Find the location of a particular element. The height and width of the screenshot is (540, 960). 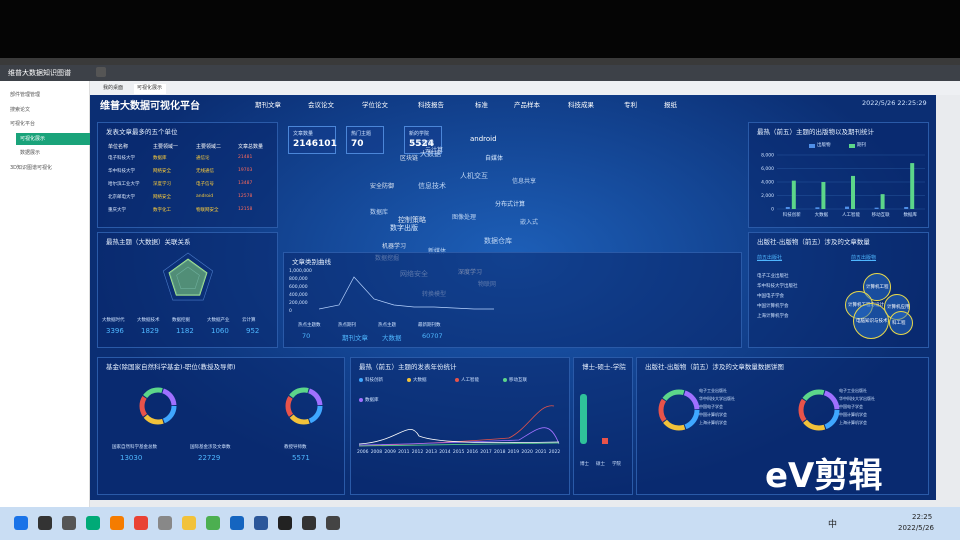

tab: 可视化展示 is located at coordinates (150, 89).